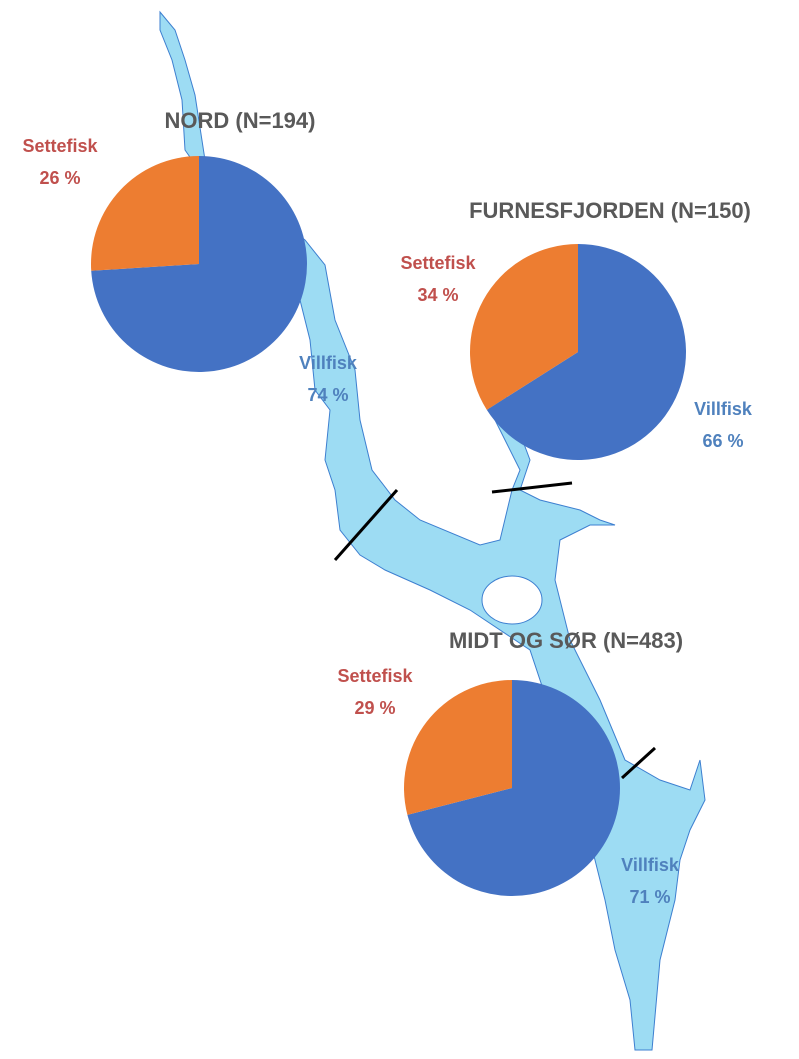 The width and height of the screenshot is (799, 1059). What do you see at coordinates (59, 178) in the screenshot?
I see `value-label: 26 %` at bounding box center [59, 178].